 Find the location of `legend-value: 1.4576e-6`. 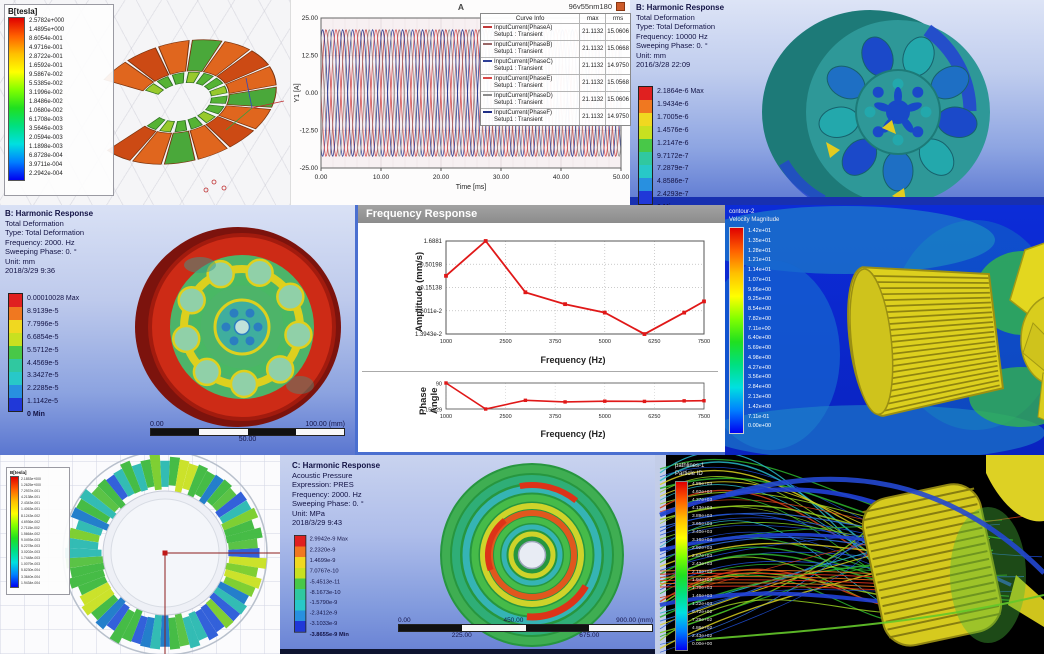

legend-value: 1.4576e-6 is located at coordinates (673, 130).